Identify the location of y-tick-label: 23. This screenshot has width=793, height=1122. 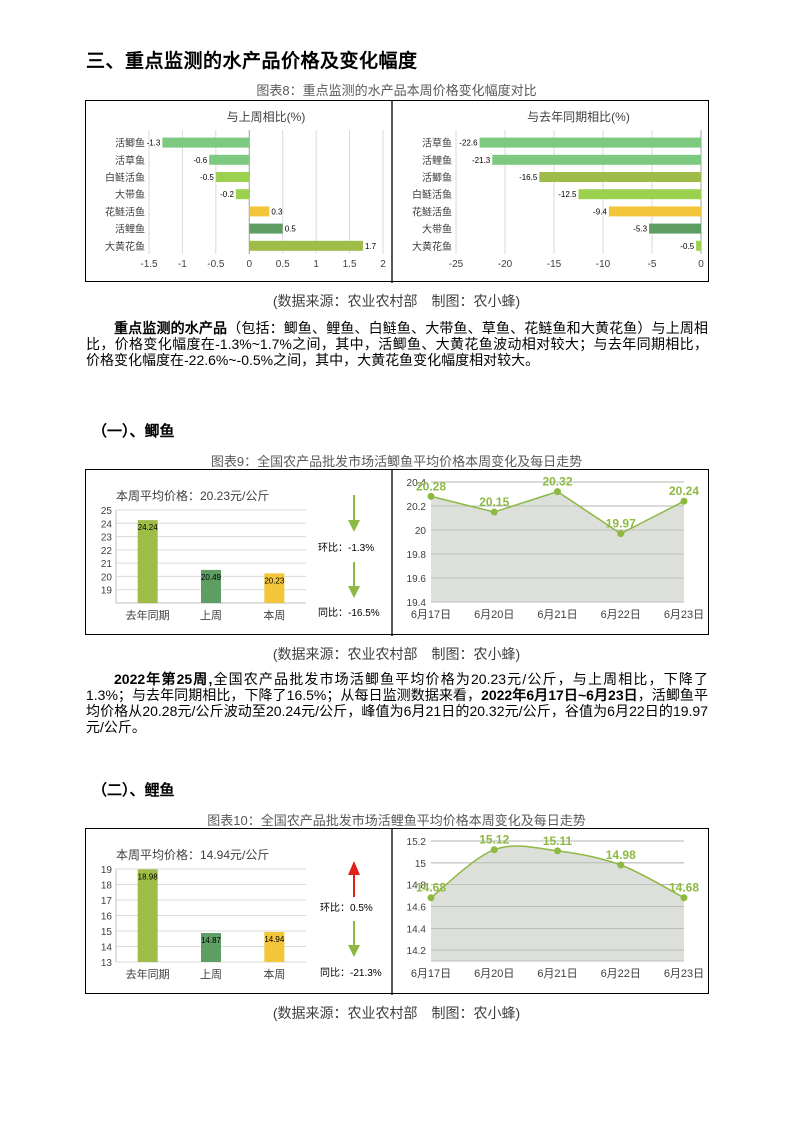
(107, 538).